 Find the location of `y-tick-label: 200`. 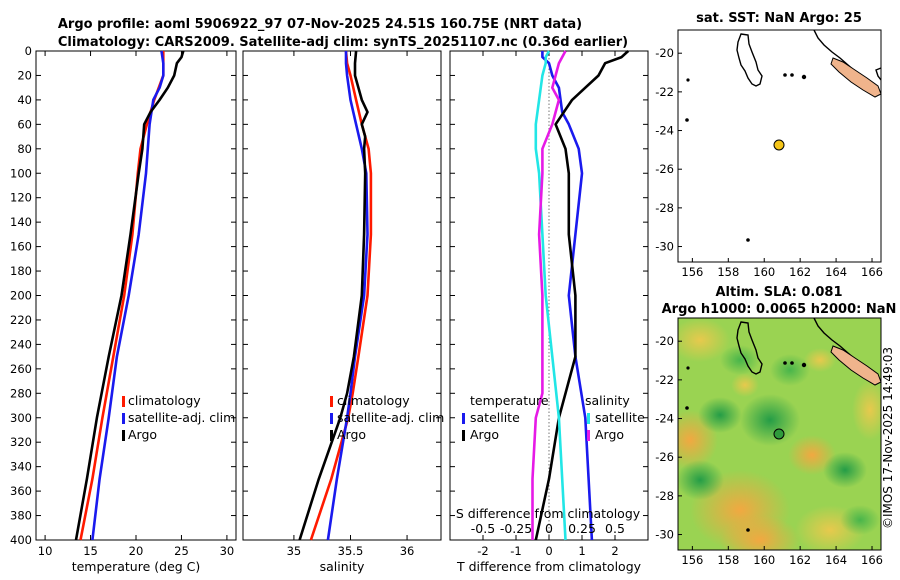

y-tick-label: 200 is located at coordinates (21, 296).